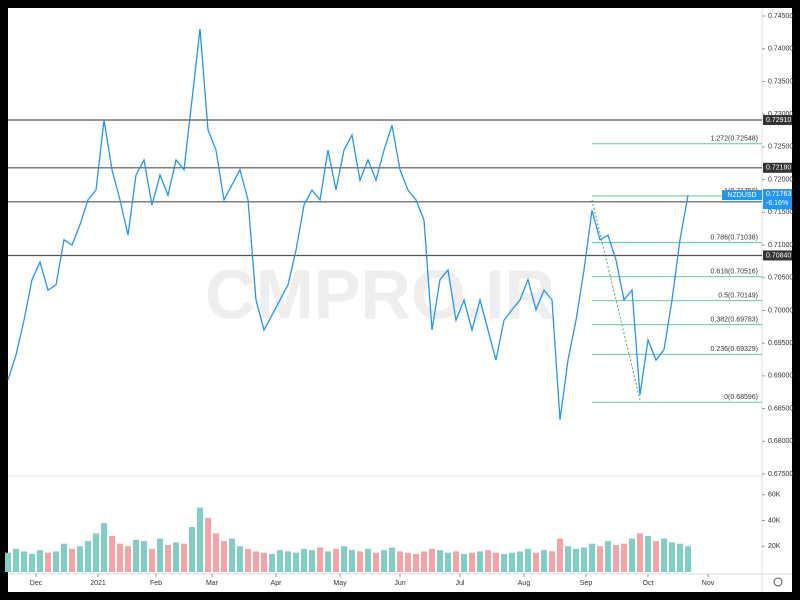  I want to click on fib-label: 0.236(0.69329), so click(734, 349).